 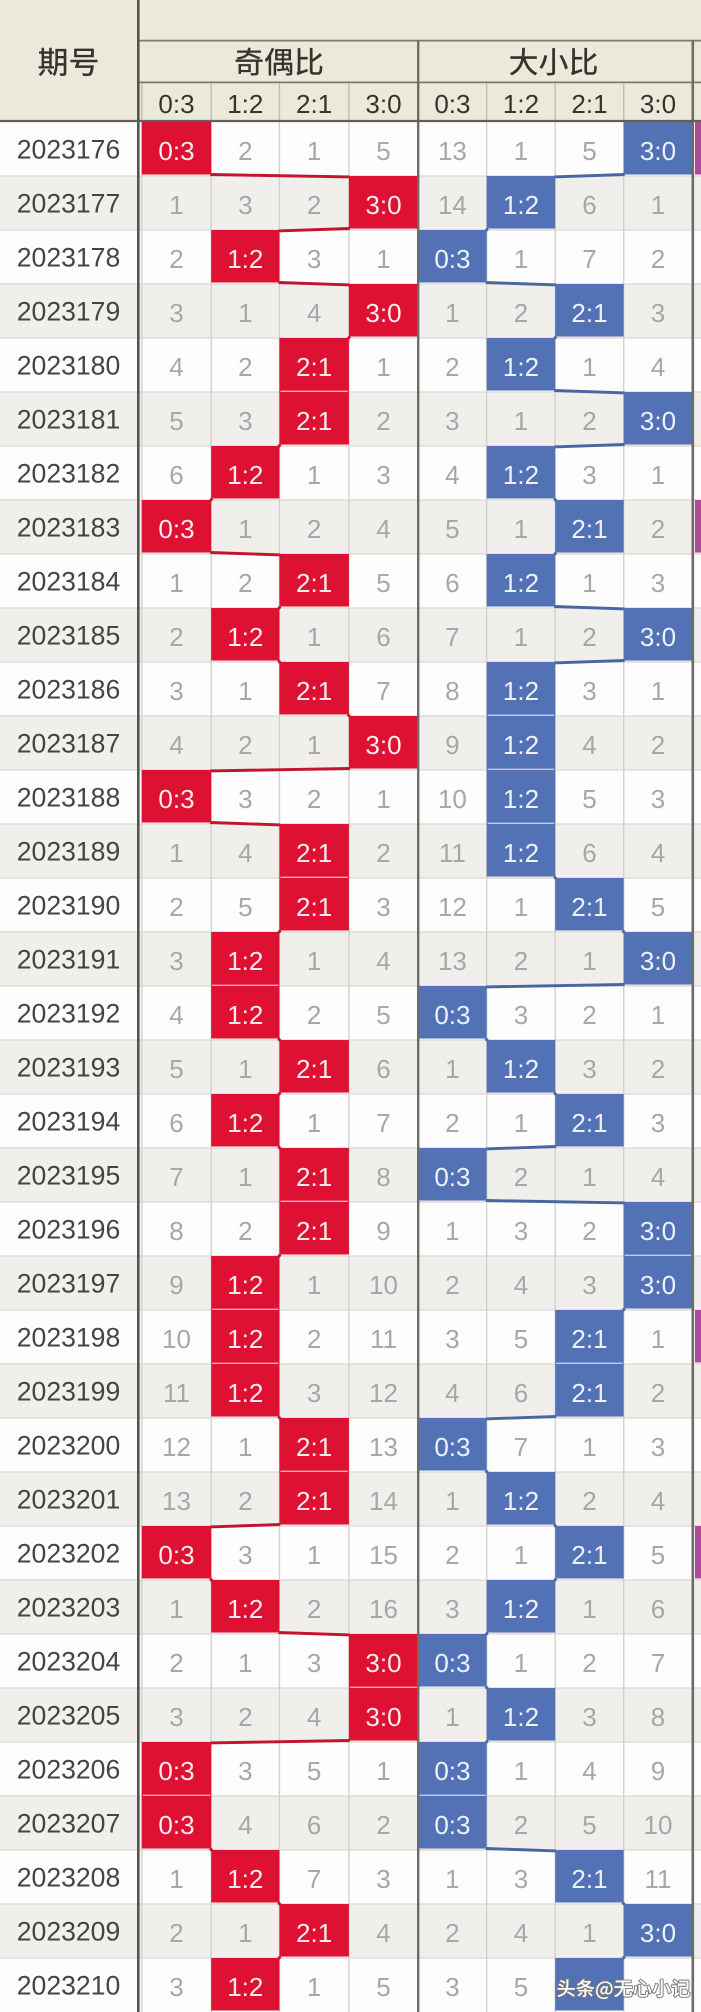 I want to click on svg-text: 2023186, so click(x=69, y=690).